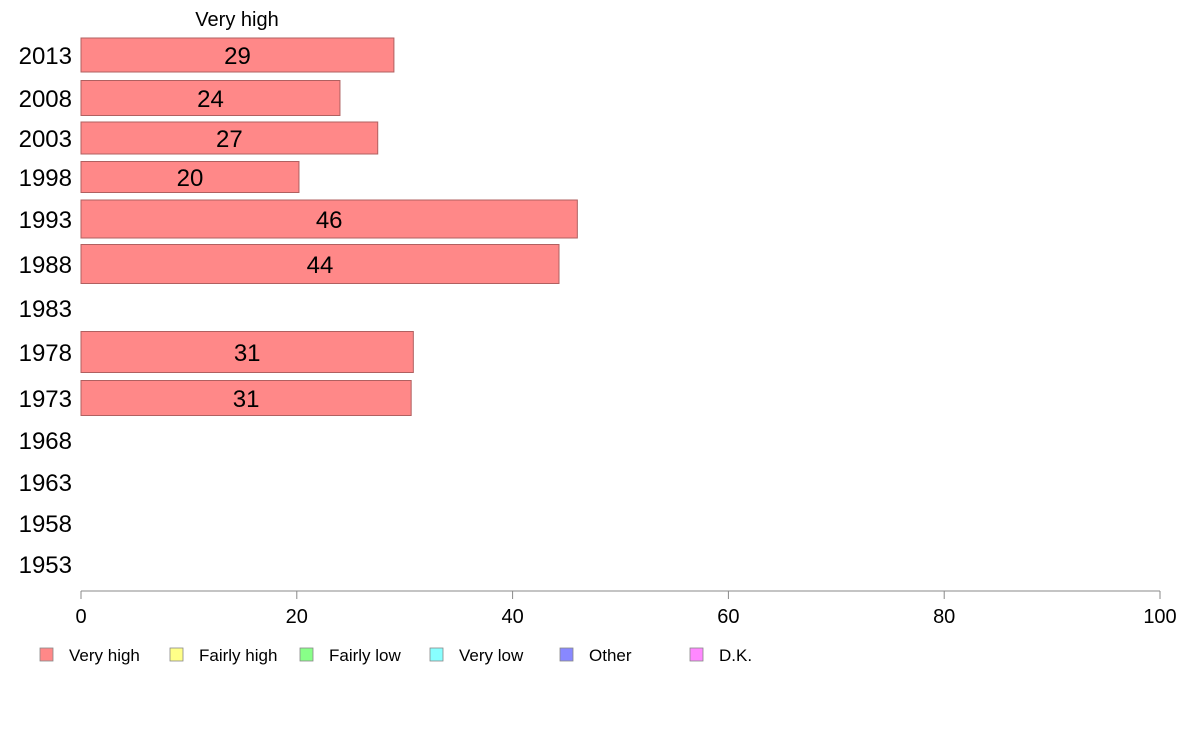 This screenshot has height=736, width=1188. Describe the element at coordinates (1159, 617) in the screenshot. I see `x-tick-label: 100` at that location.